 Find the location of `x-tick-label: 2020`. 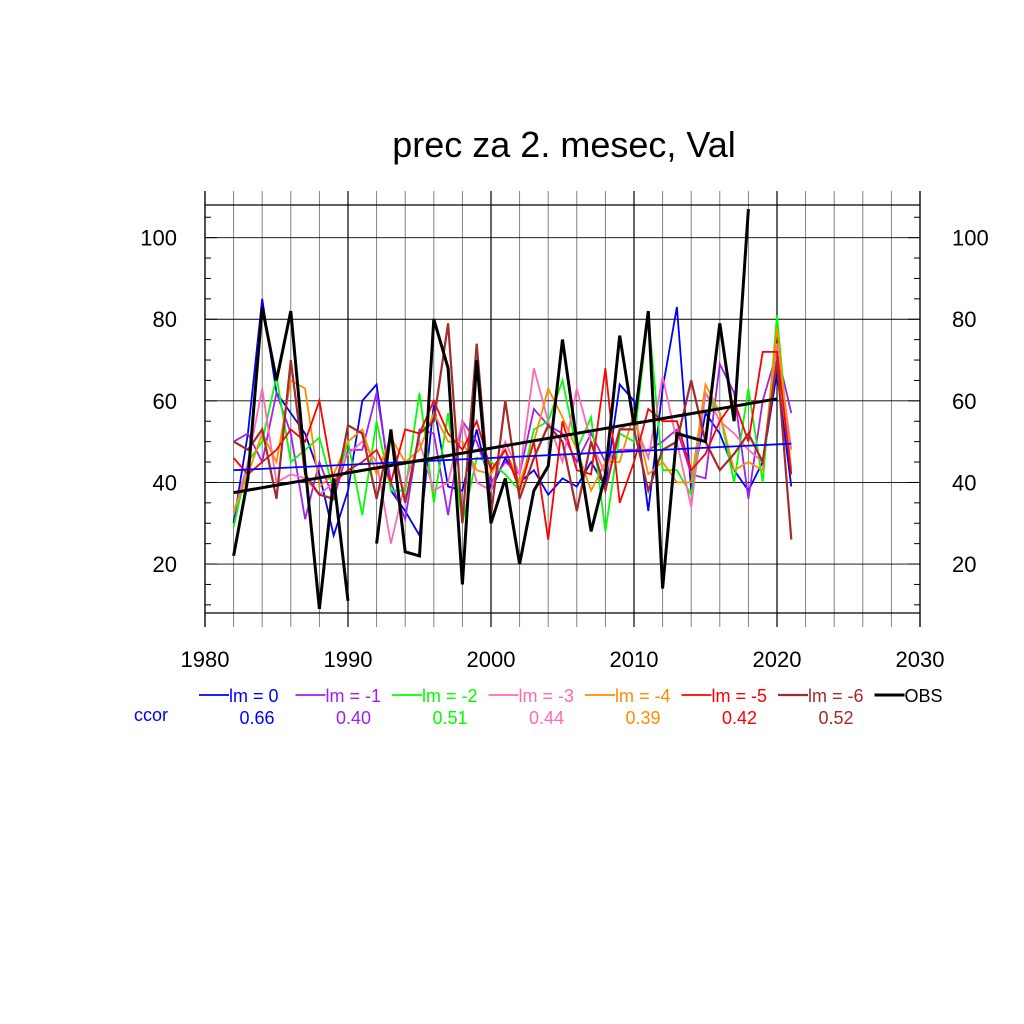

x-tick-label: 2020 is located at coordinates (777, 659).